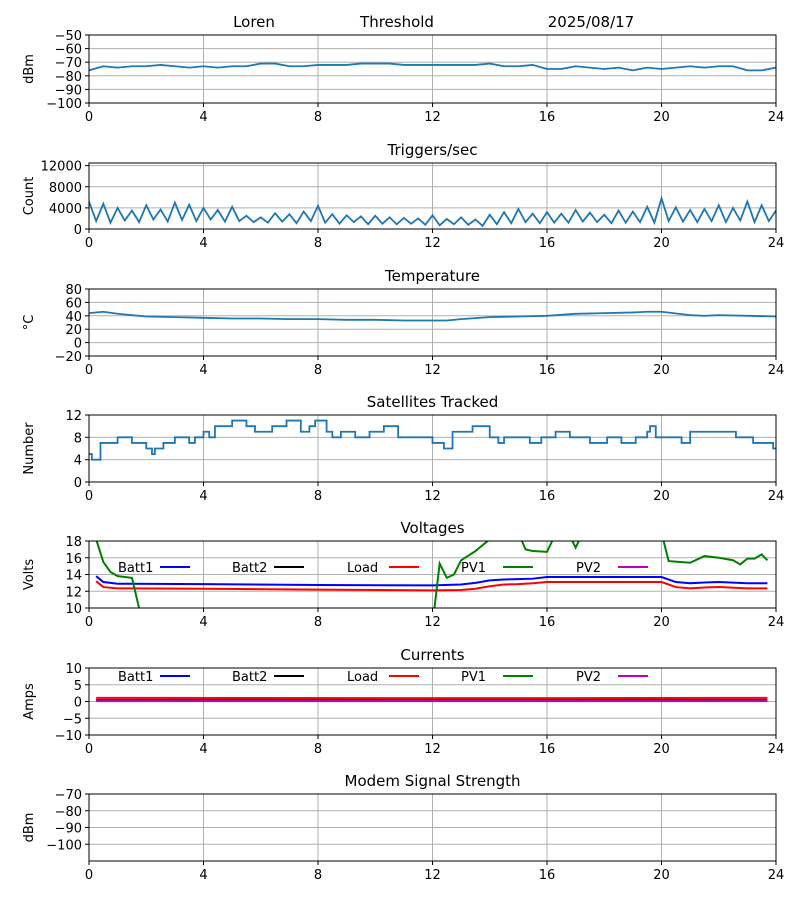 The height and width of the screenshot is (900, 800). I want to click on series-line-pv1, so click(432, 574).